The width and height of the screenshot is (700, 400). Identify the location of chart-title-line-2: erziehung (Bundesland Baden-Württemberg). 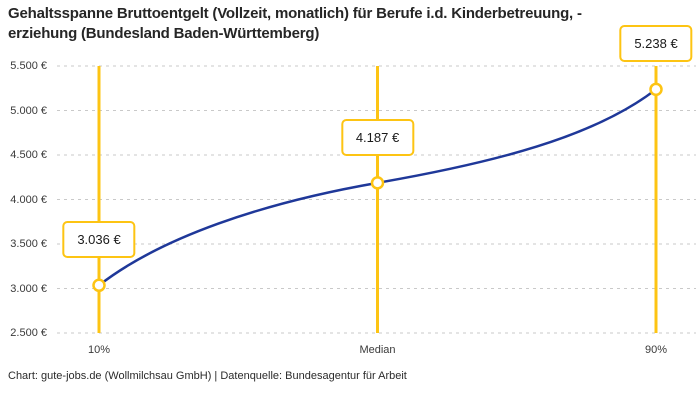
(164, 33).